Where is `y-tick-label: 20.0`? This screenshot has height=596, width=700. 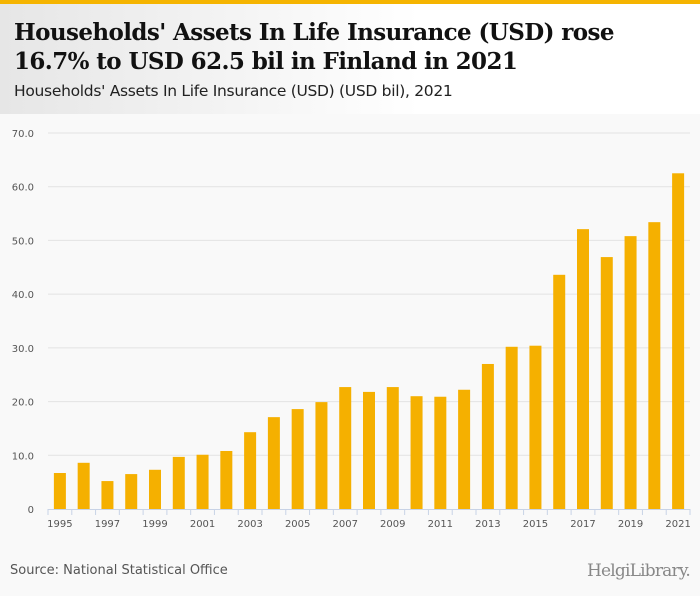 y-tick-label: 20.0 is located at coordinates (23, 403).